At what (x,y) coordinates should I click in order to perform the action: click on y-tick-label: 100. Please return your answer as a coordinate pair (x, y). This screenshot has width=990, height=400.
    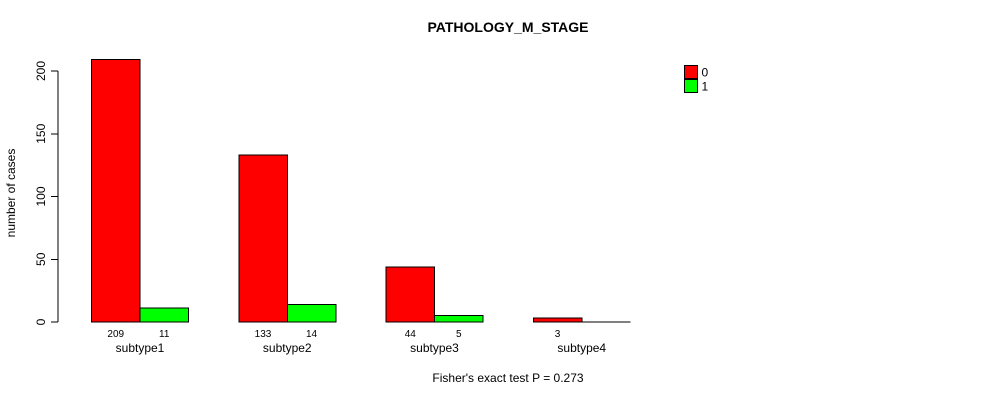
    Looking at the image, I should click on (41, 196).